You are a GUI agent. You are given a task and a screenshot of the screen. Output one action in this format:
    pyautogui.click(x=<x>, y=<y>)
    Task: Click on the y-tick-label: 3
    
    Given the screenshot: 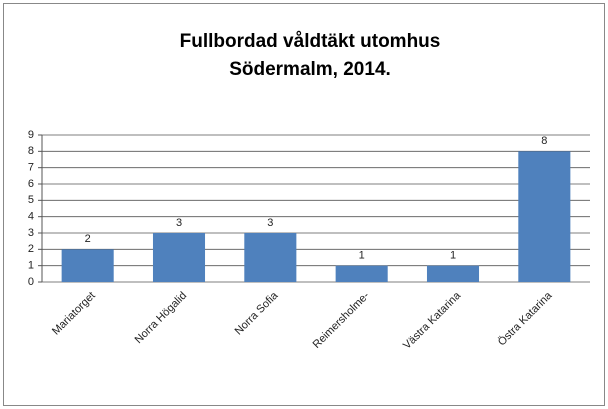 What is the action you would take?
    pyautogui.click(x=31, y=233)
    